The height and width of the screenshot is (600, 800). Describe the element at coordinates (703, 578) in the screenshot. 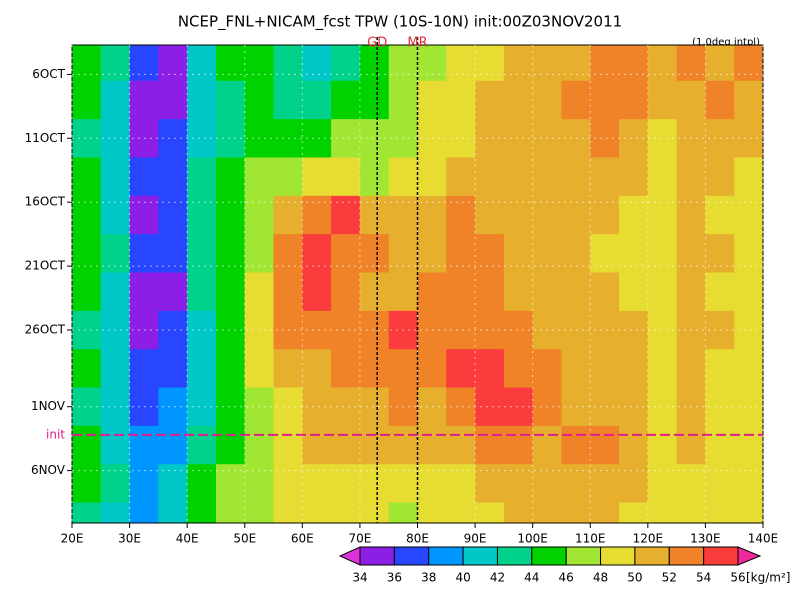

I see `colorbar-label: 54` at that location.